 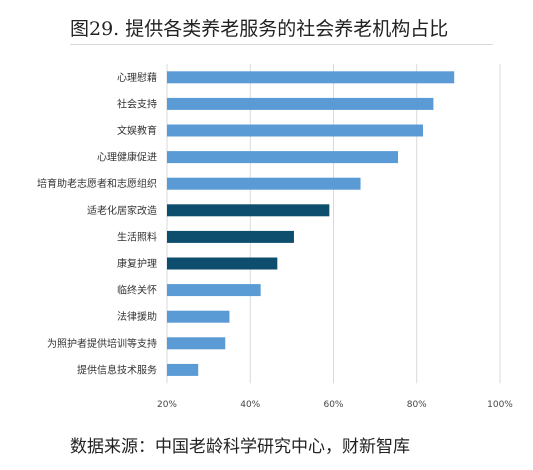 What do you see at coordinates (417, 405) in the screenshot?
I see `x-tick-label: 80%` at bounding box center [417, 405].